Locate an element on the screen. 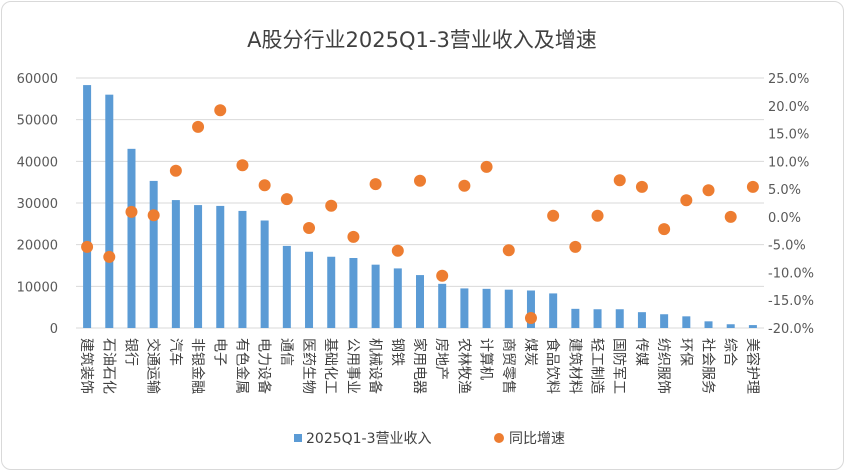 This screenshot has width=845, height=471. category-label: 家用电器 is located at coordinates (419, 366).